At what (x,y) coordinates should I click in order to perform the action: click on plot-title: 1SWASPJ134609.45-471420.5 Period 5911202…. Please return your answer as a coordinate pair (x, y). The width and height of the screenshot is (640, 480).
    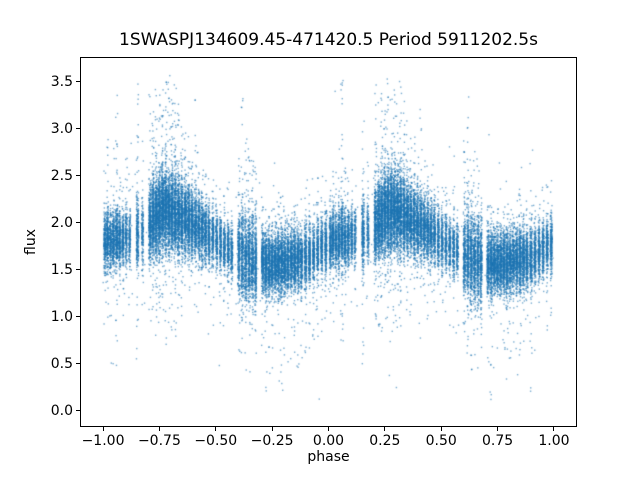
    Looking at the image, I should click on (328, 40).